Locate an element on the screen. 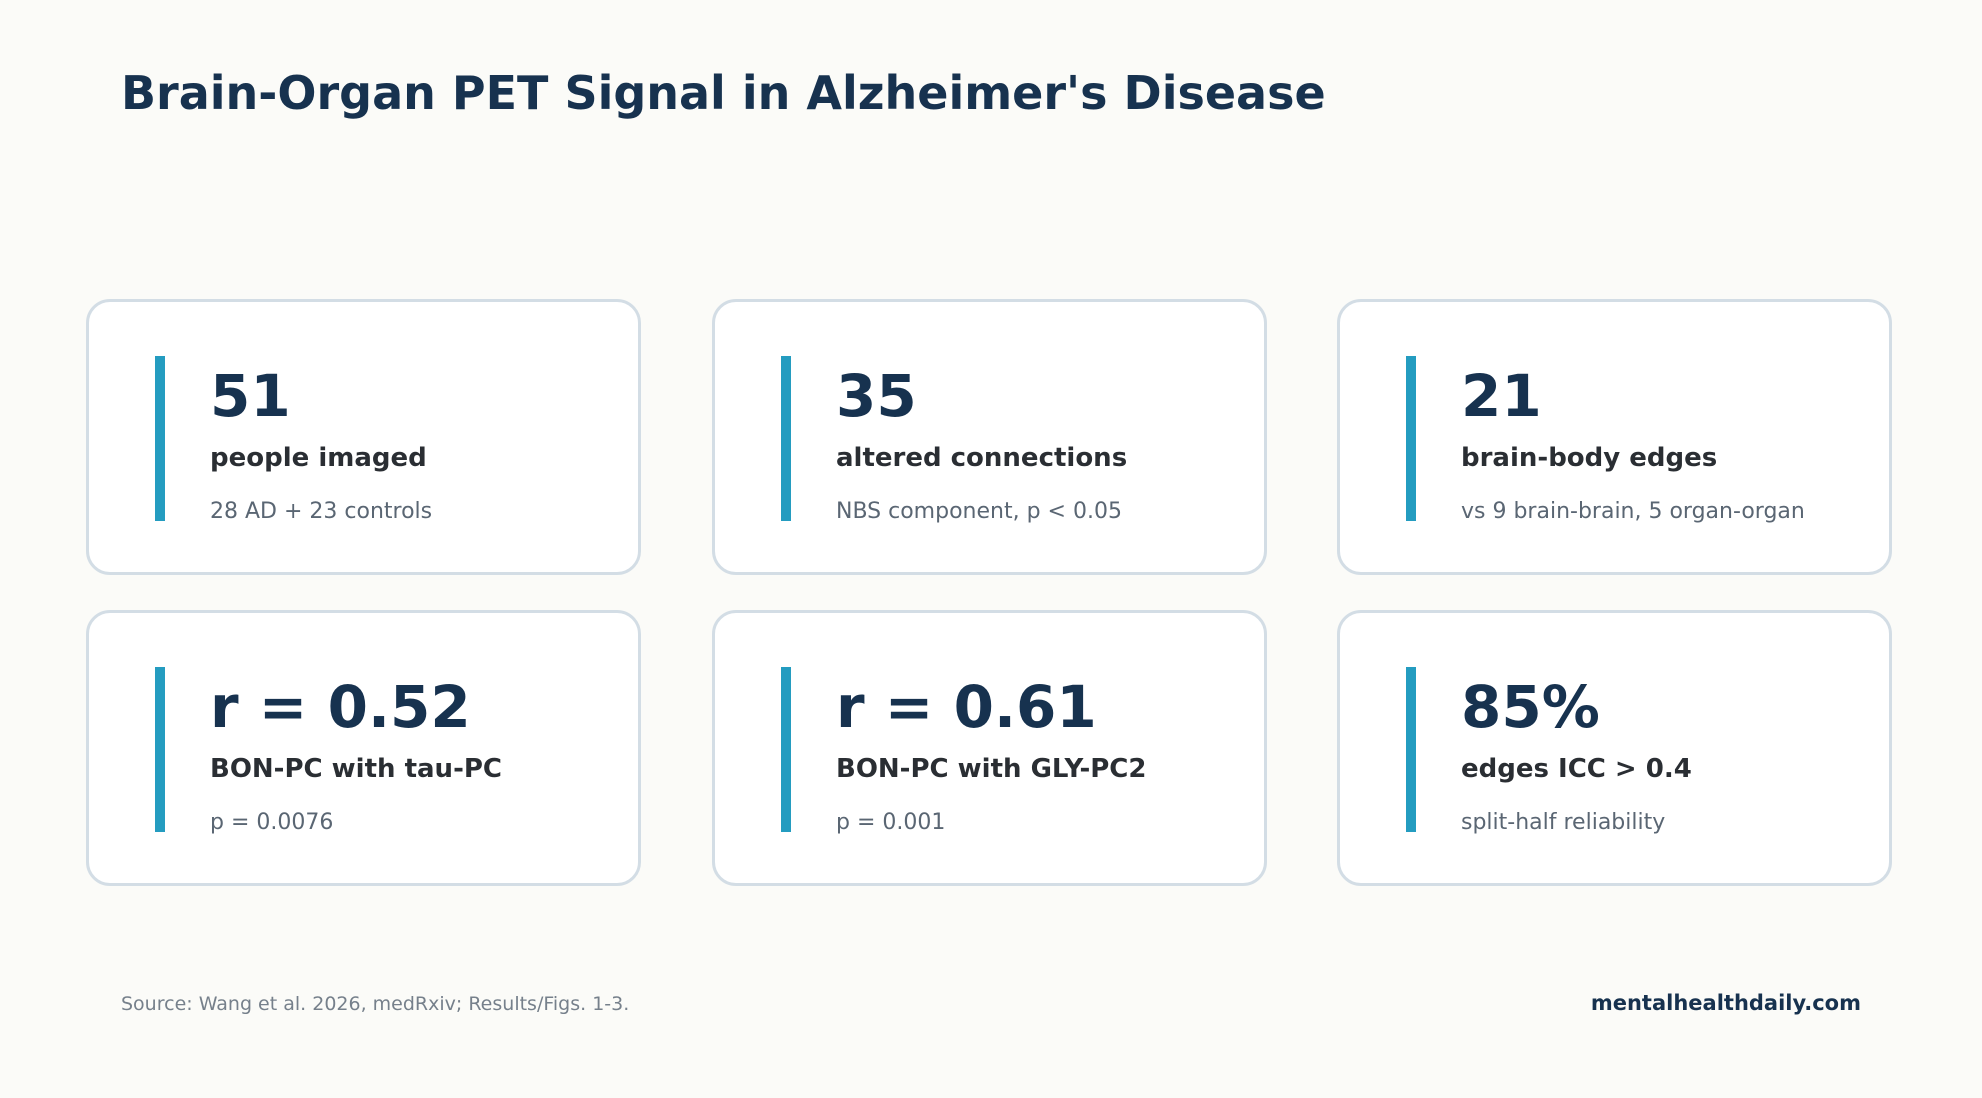  stat-detail: vs 9 brain-brain, 5 organ-organ is located at coordinates (1633, 511).